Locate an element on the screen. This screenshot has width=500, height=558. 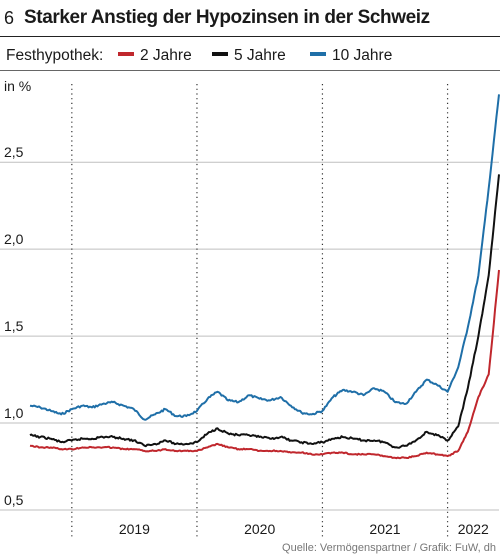
x-tick-label: 2022 is located at coordinates (473, 529).